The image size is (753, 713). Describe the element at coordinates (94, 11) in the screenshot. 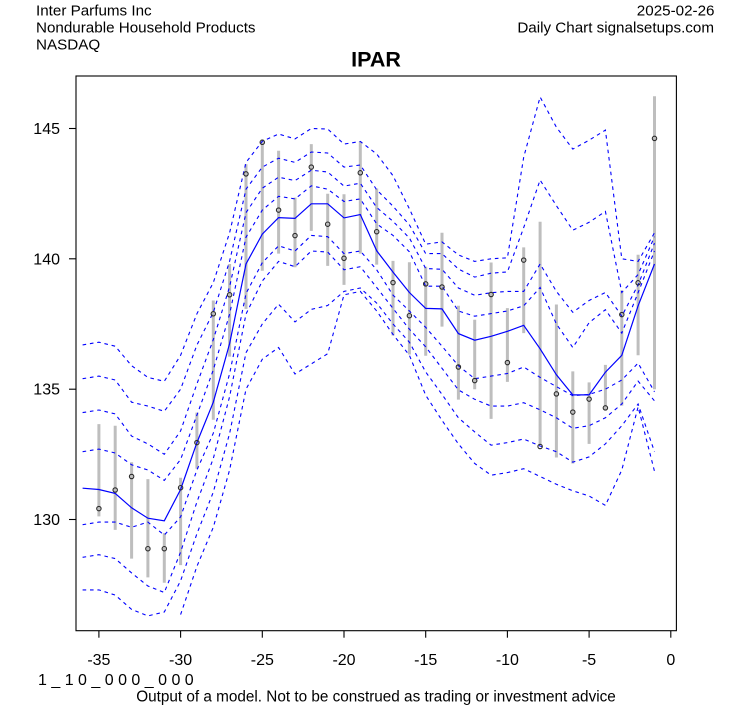

I see `svg-text: Inter Parfums Inc` at that location.